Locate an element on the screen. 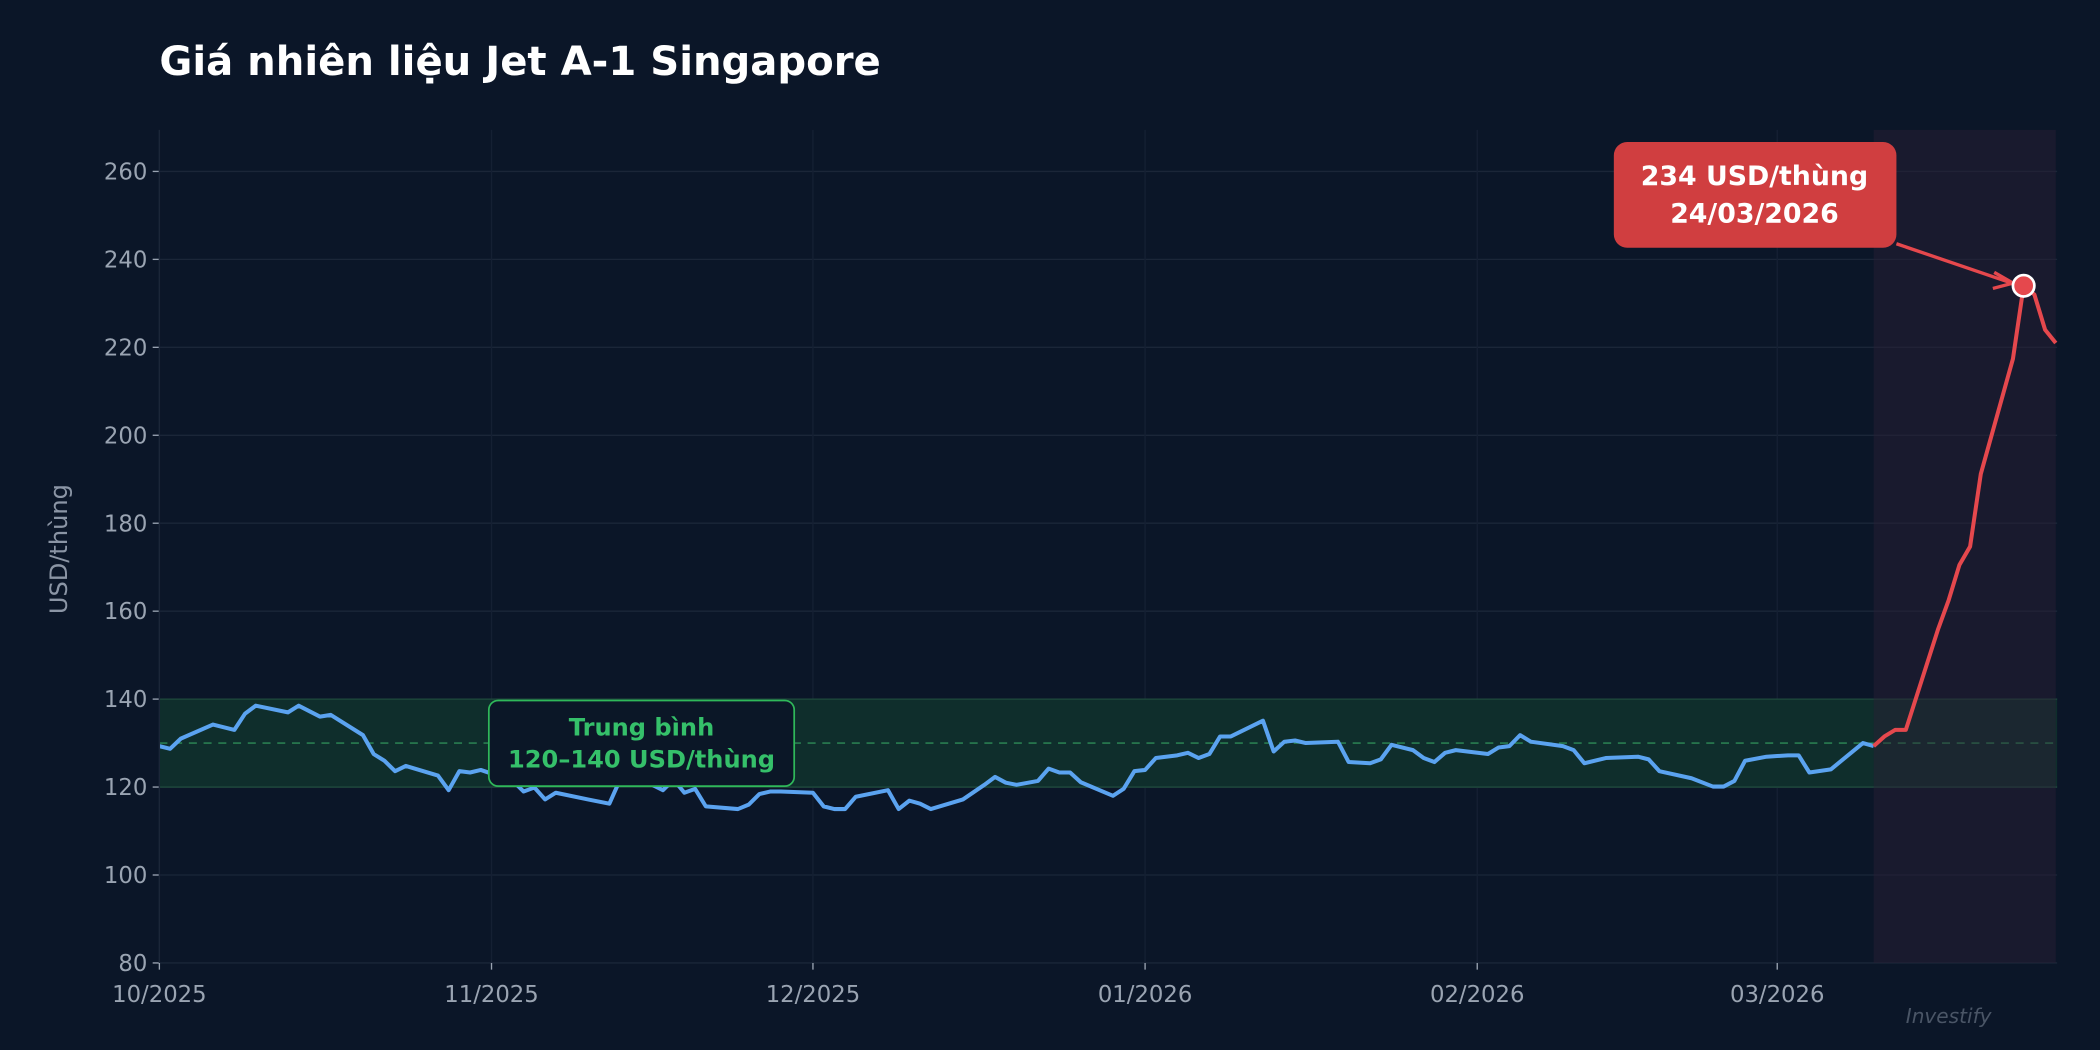 The height and width of the screenshot is (1050, 2100). y-tick-label: 180 is located at coordinates (125, 524).